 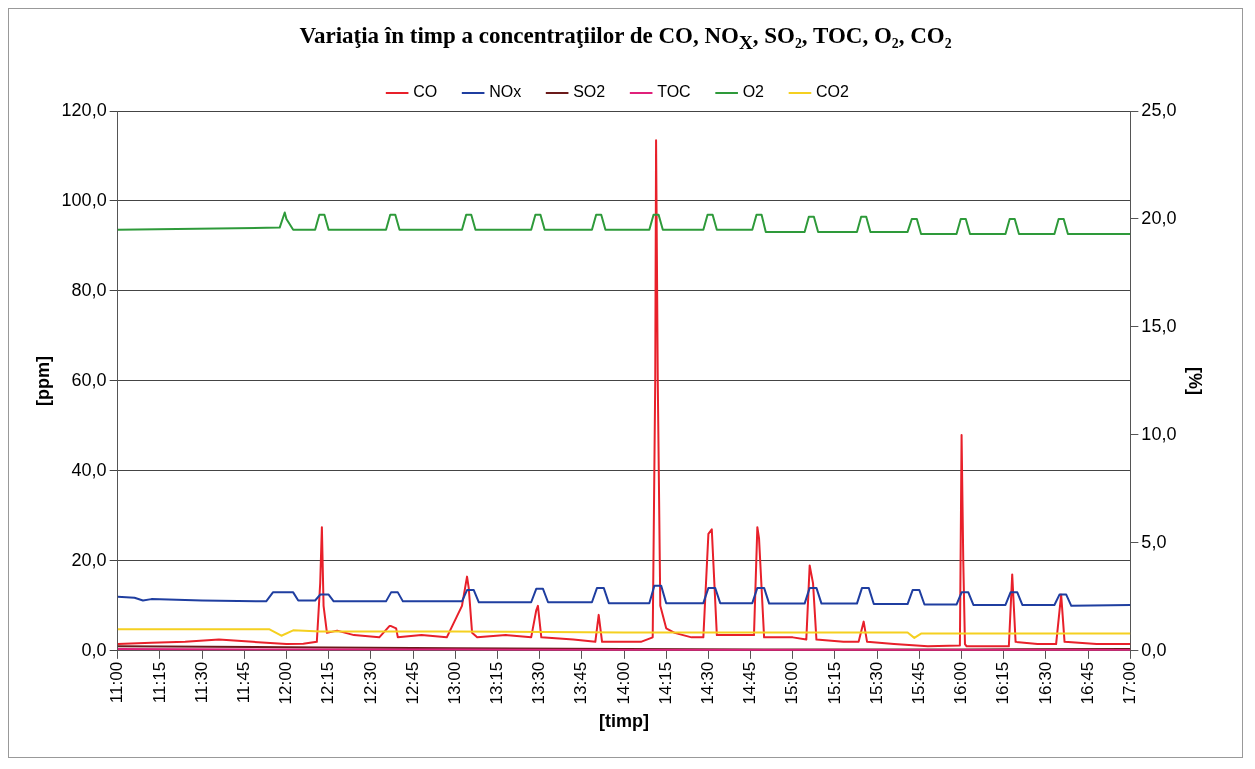 What do you see at coordinates (84, 199) in the screenshot?
I see `y-tick-label: 100,0` at bounding box center [84, 199].